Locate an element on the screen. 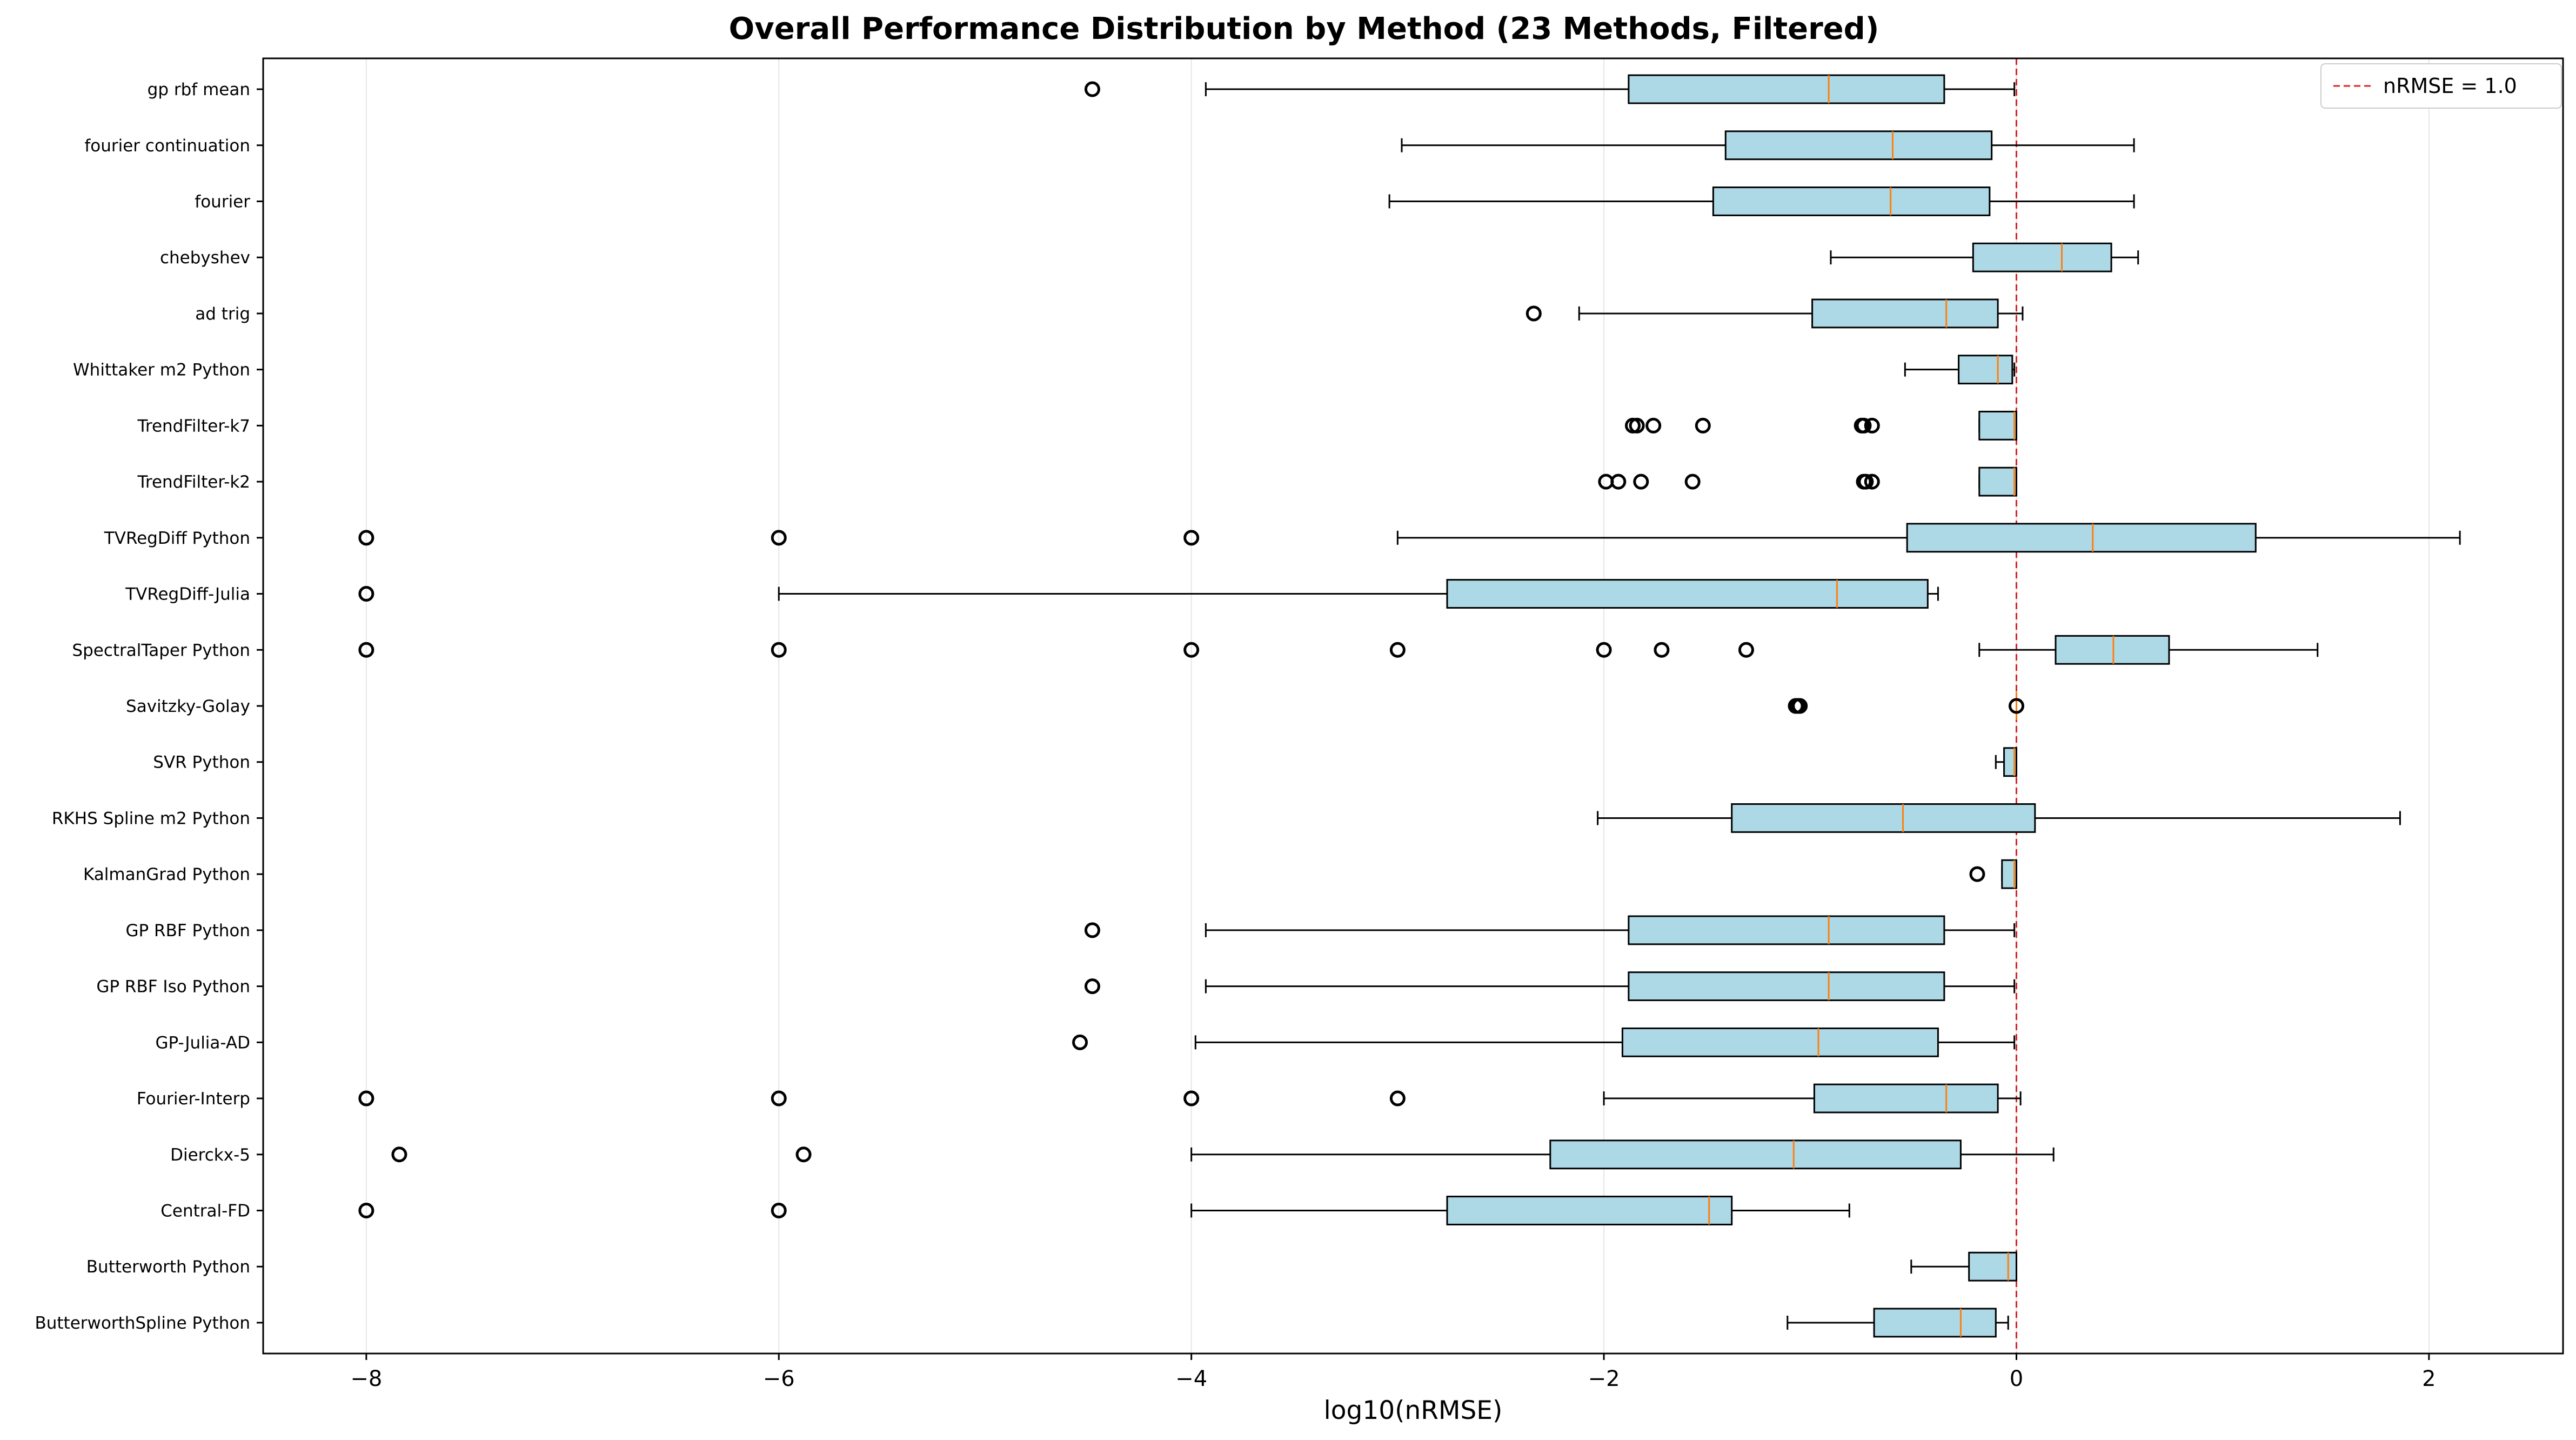 This screenshot has width=2576, height=1440. box-rkhs-spline-m2-python is located at coordinates (1999, 818).